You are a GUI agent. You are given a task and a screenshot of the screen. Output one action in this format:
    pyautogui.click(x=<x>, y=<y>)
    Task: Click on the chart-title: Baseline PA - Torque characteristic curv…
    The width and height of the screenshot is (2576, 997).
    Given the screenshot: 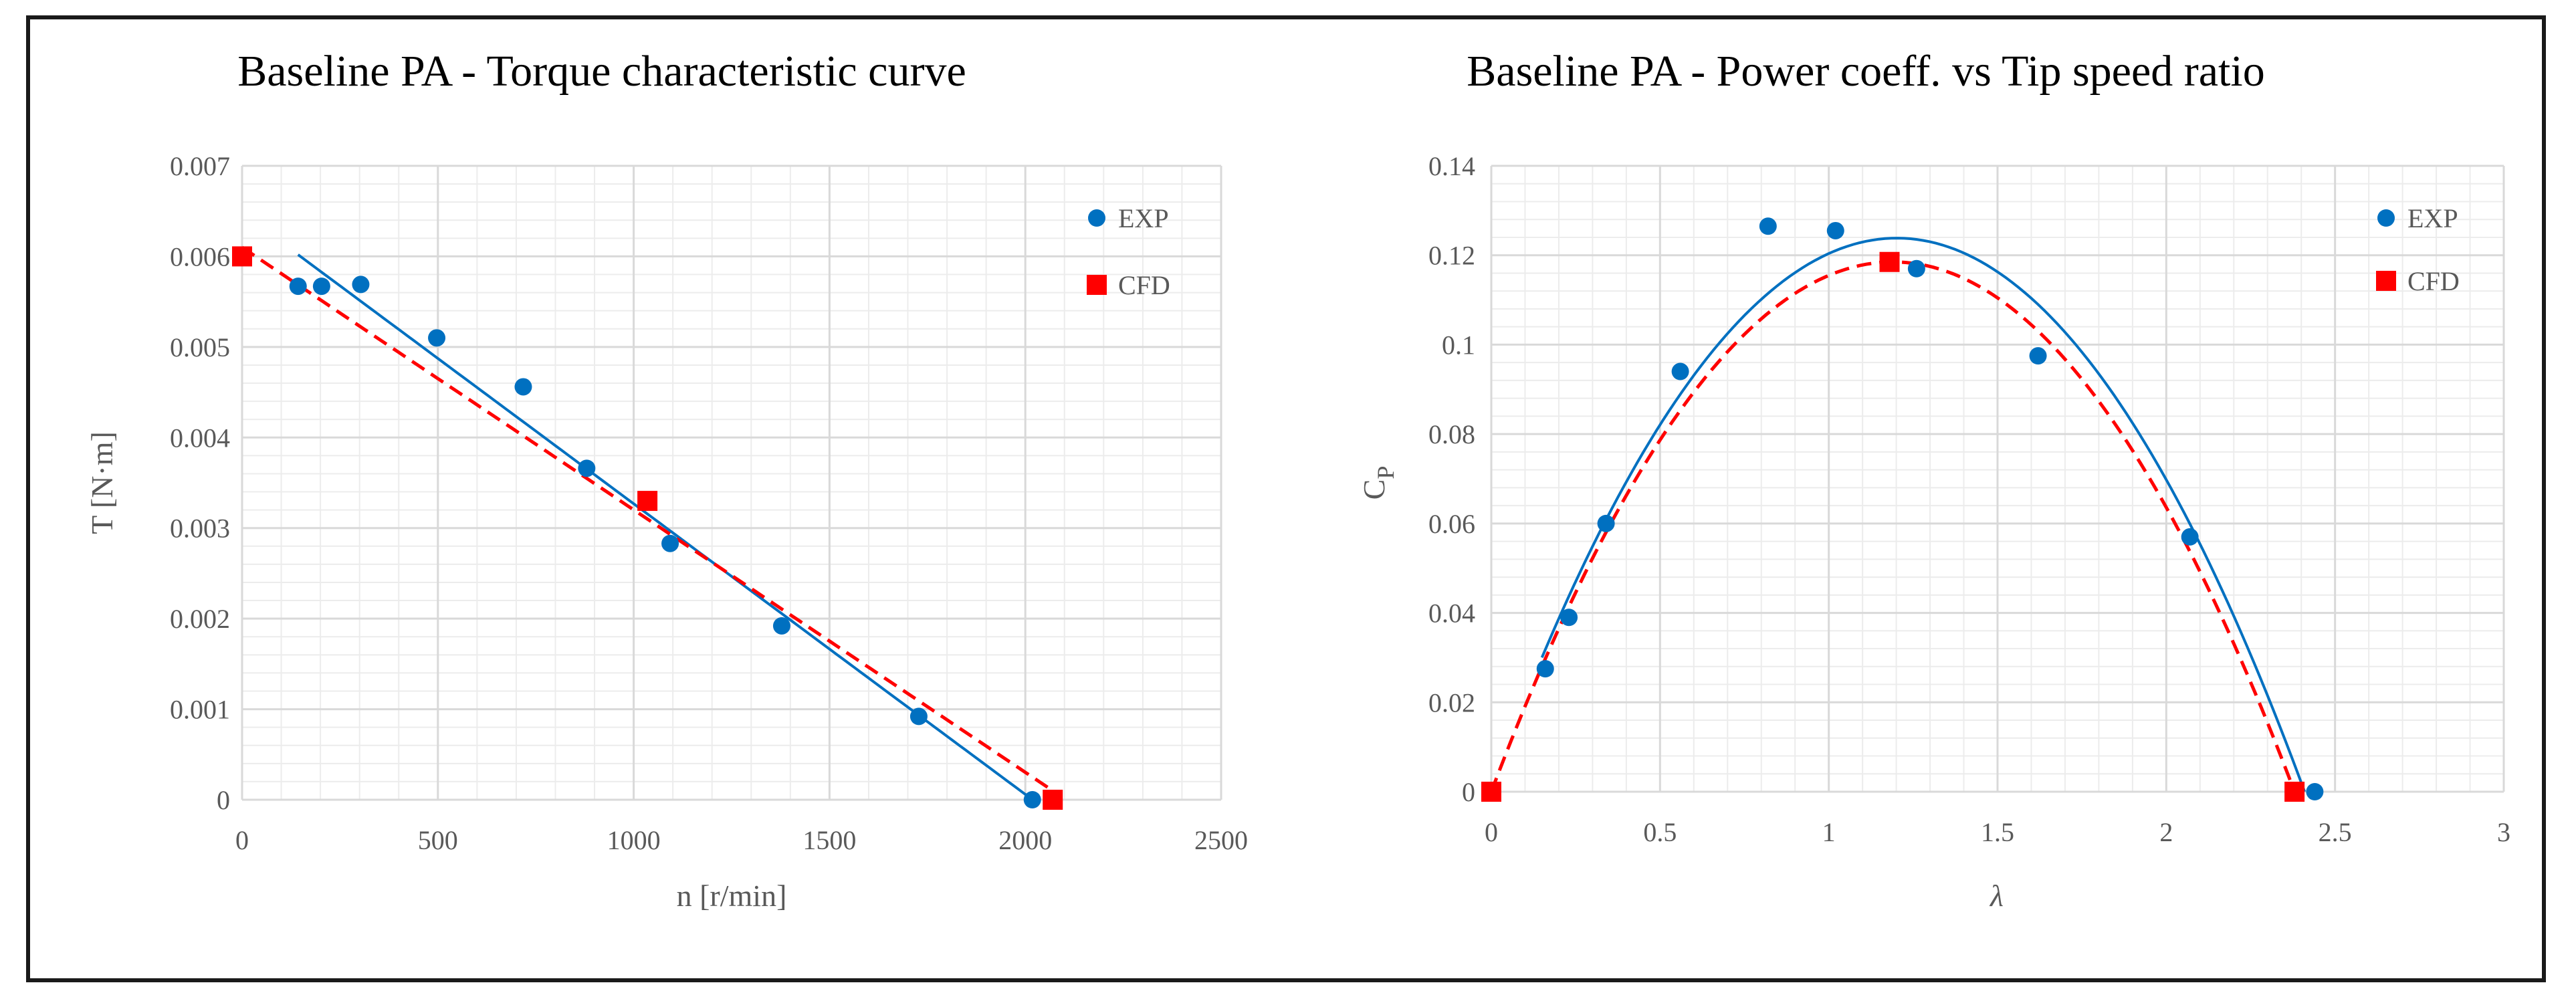 What is the action you would take?
    pyautogui.click(x=601, y=71)
    